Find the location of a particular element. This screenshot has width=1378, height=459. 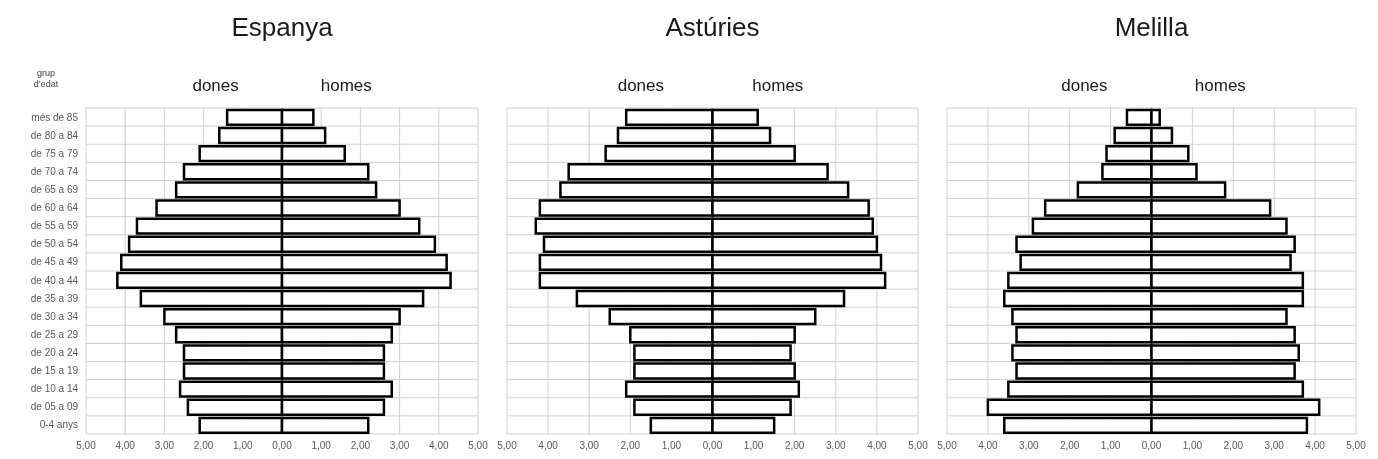

y-tick-label: 0-4 anys is located at coordinates (58, 425).